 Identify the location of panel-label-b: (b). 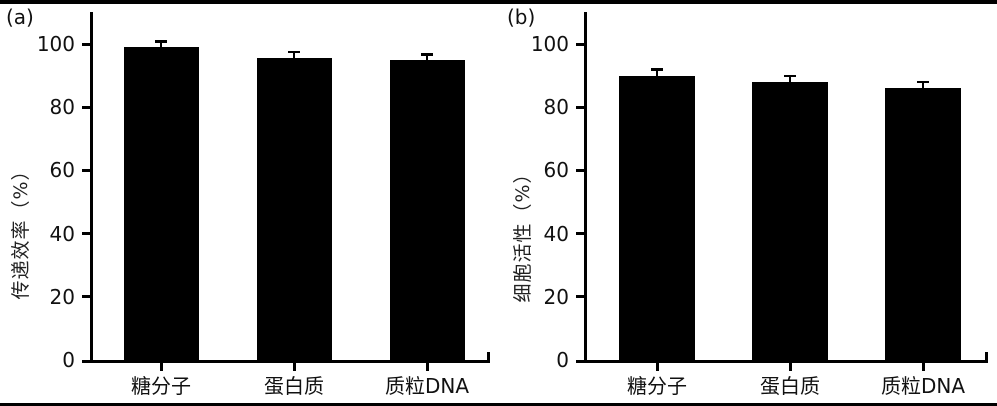
(521, 17).